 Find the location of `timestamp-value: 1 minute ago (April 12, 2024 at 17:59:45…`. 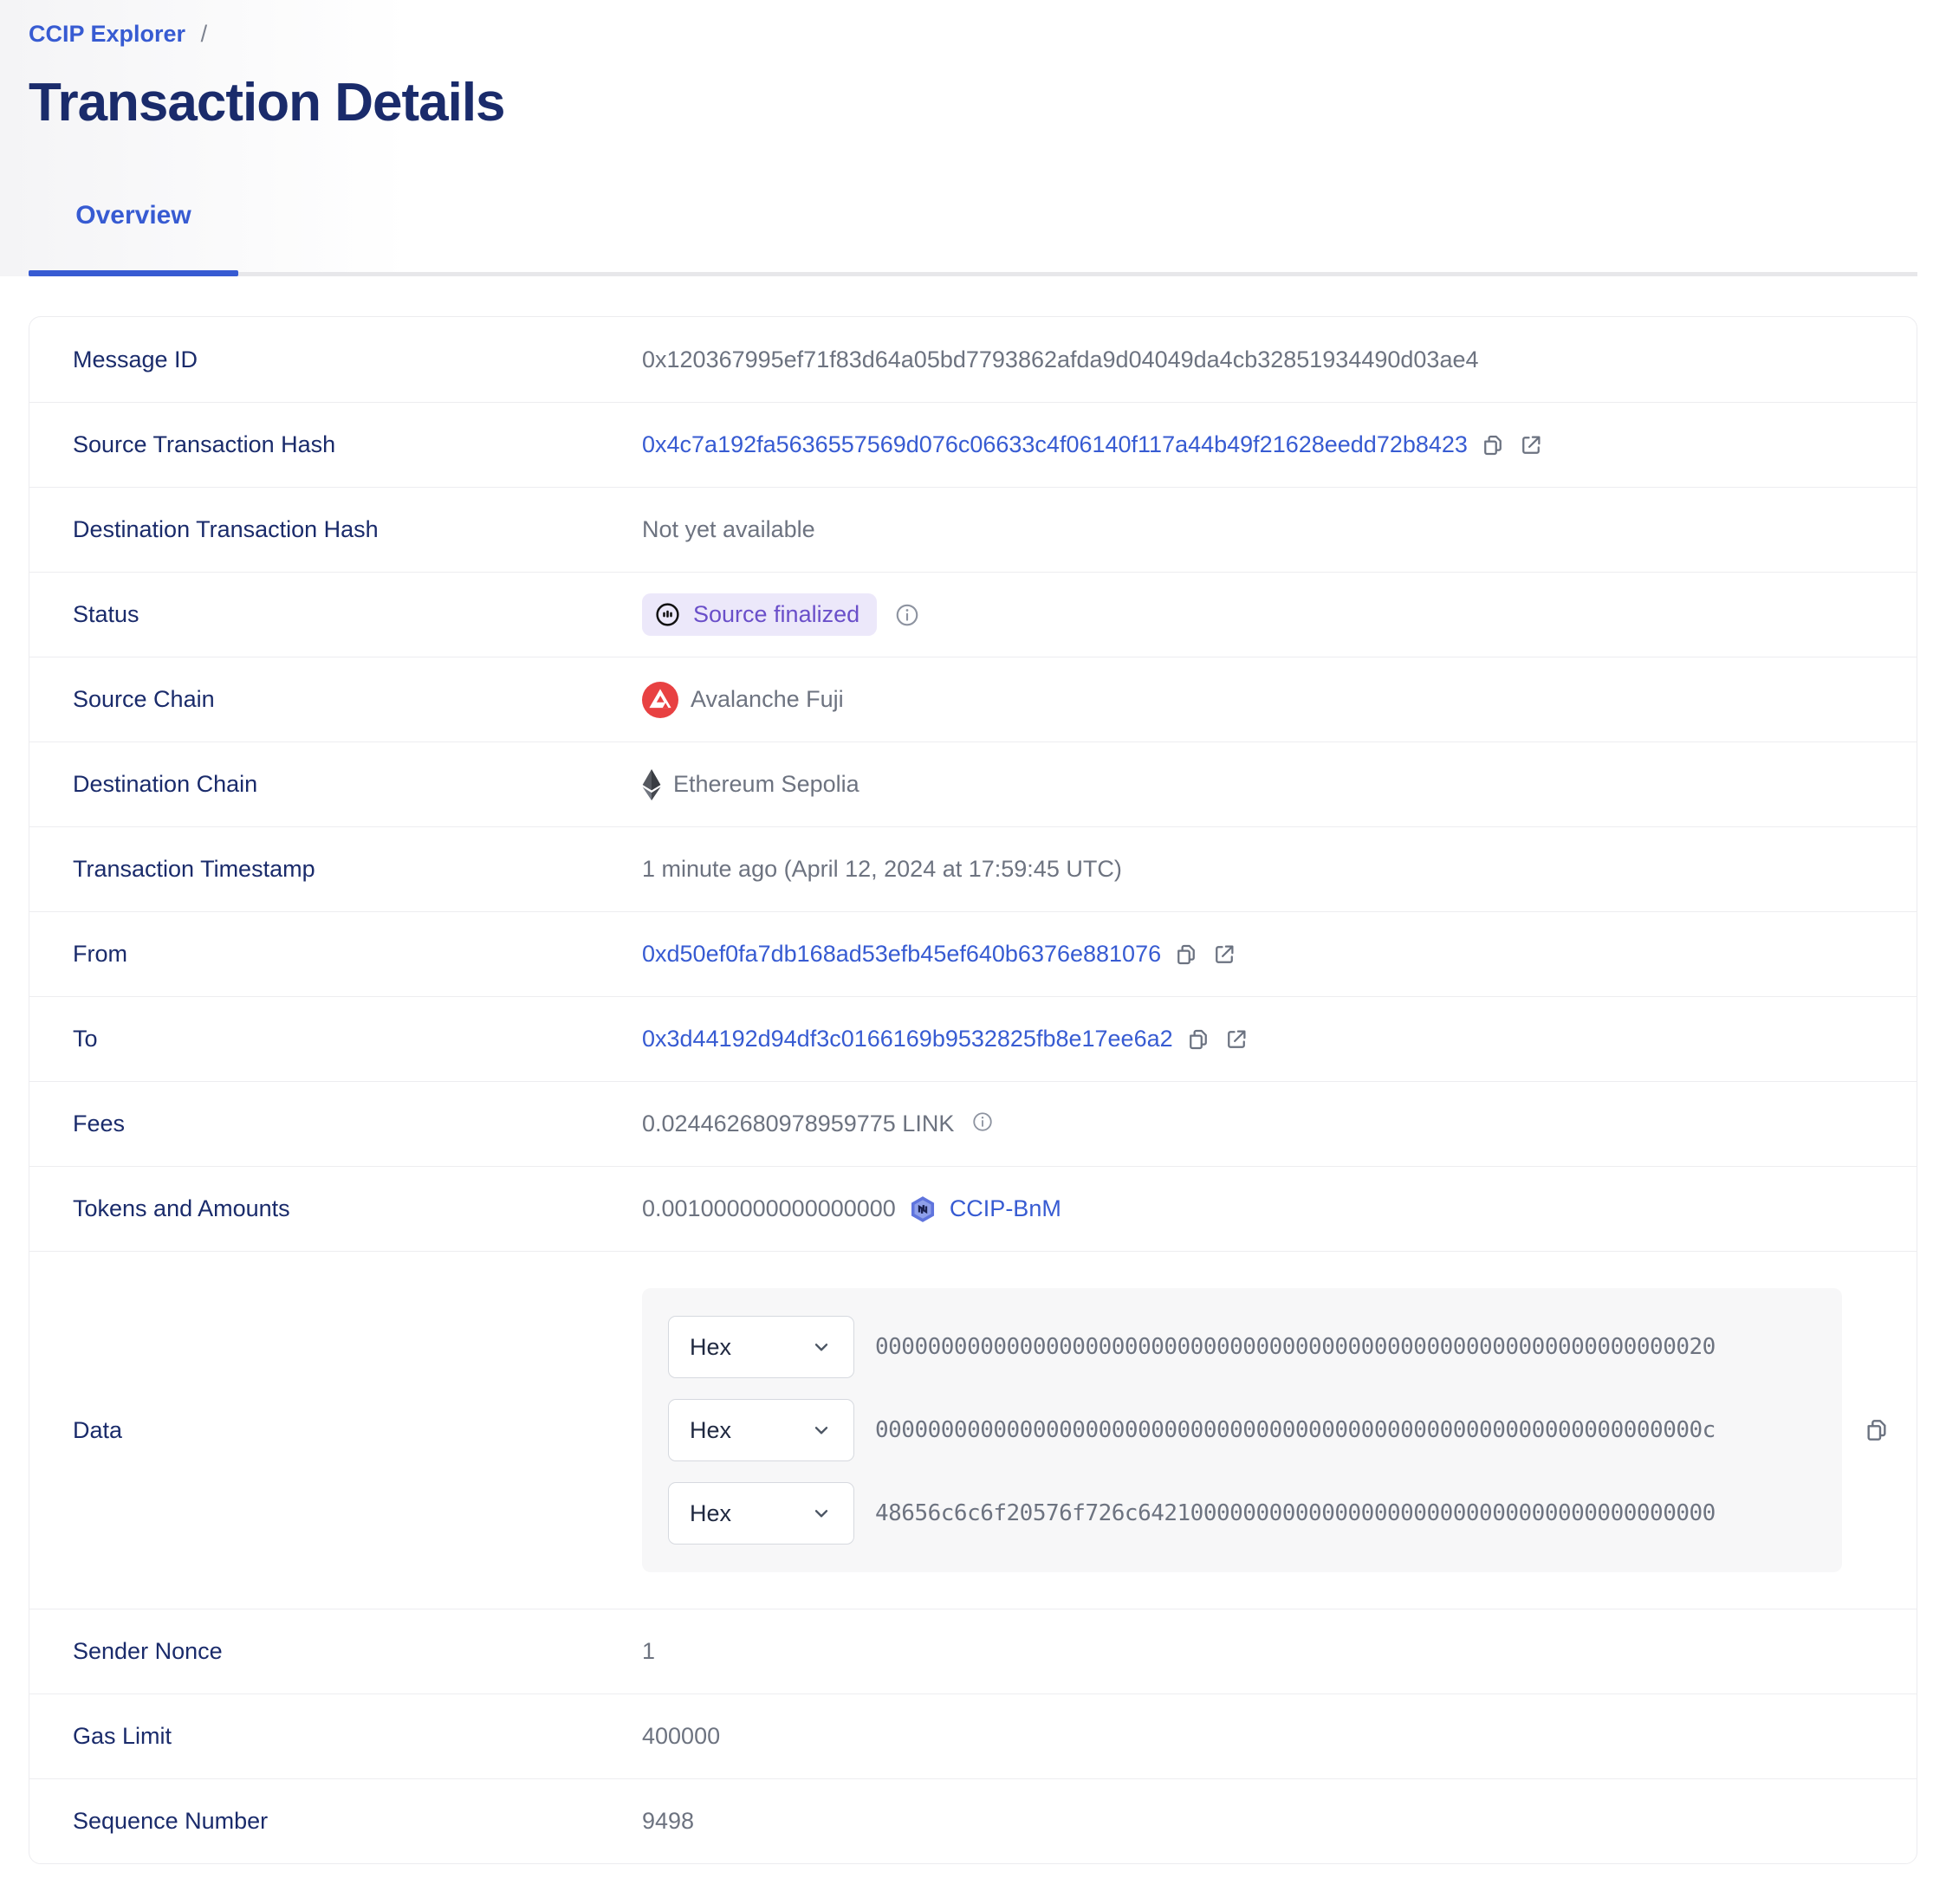

timestamp-value: 1 minute ago (April 12, 2024 at 17:59:45… is located at coordinates (882, 869).